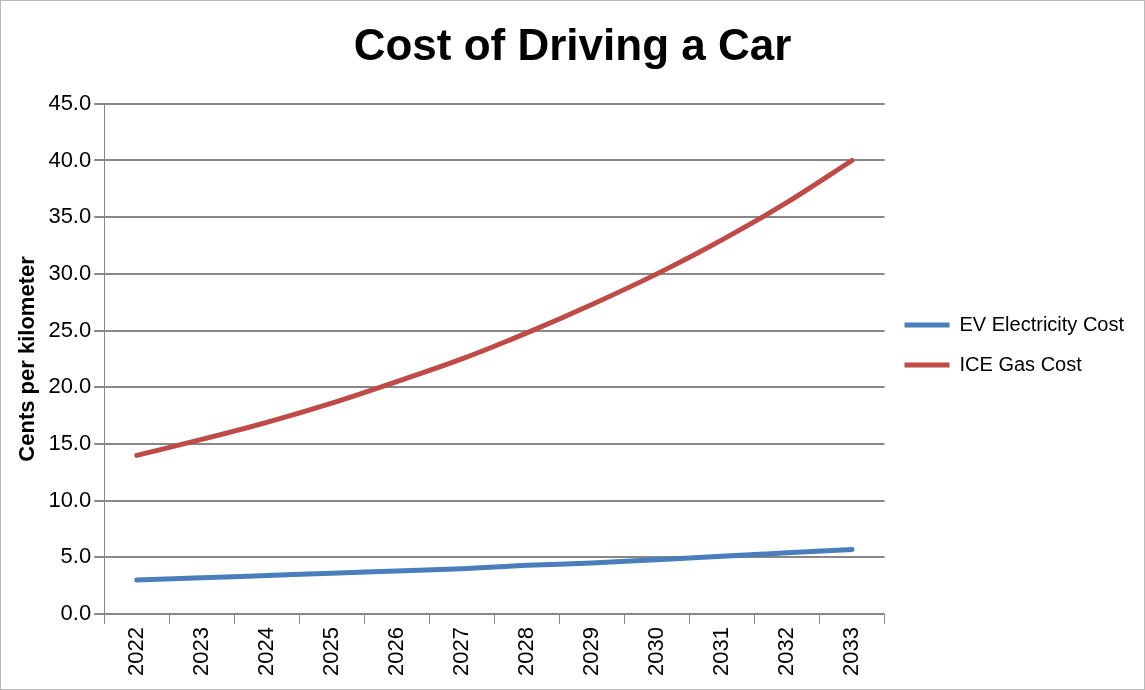  What do you see at coordinates (27, 358) in the screenshot?
I see `y-axis-title: Cents per kilometer` at bounding box center [27, 358].